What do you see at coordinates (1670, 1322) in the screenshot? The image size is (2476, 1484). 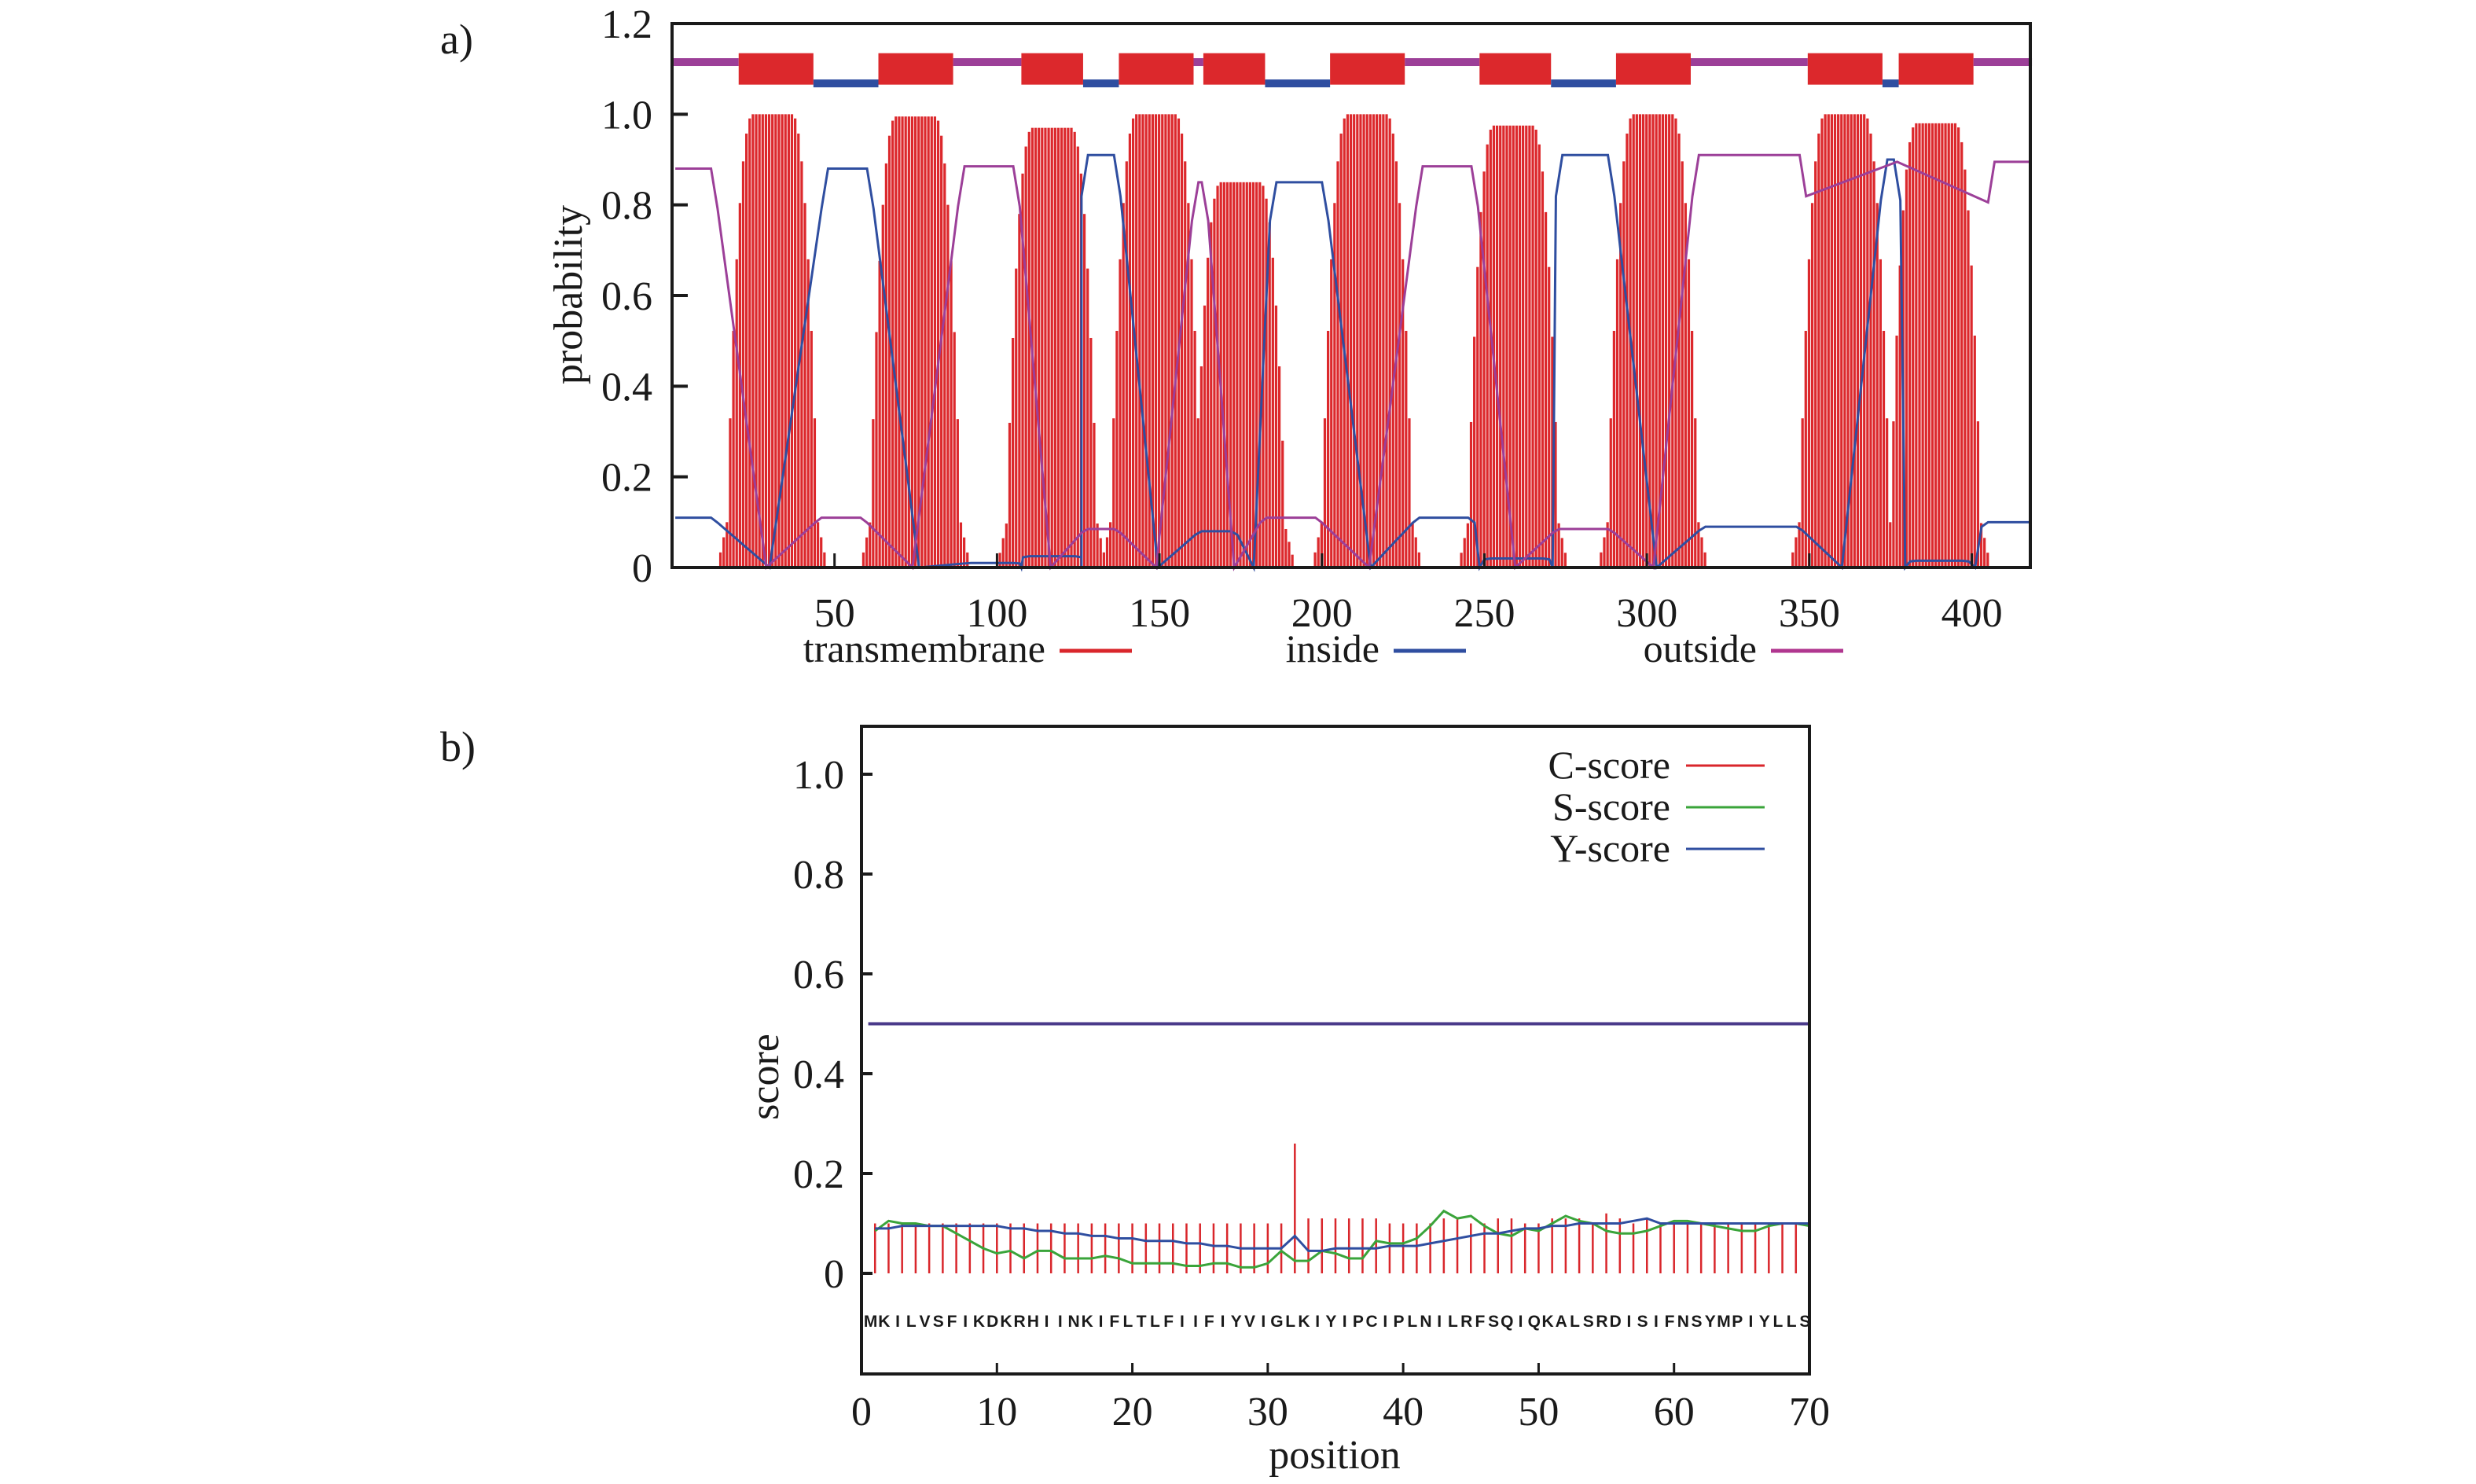 I see `sequence-residue: F` at bounding box center [1670, 1322].